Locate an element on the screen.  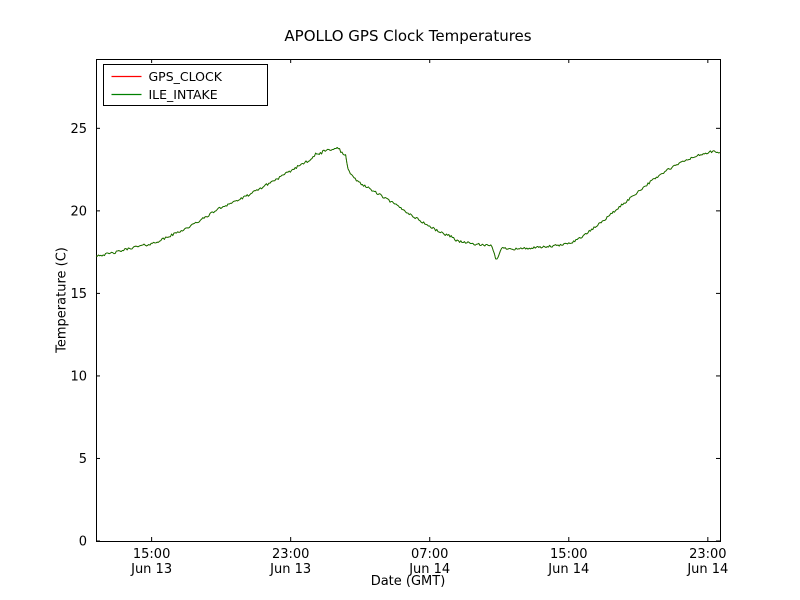
y-tick-label: 20 is located at coordinates (78, 211).